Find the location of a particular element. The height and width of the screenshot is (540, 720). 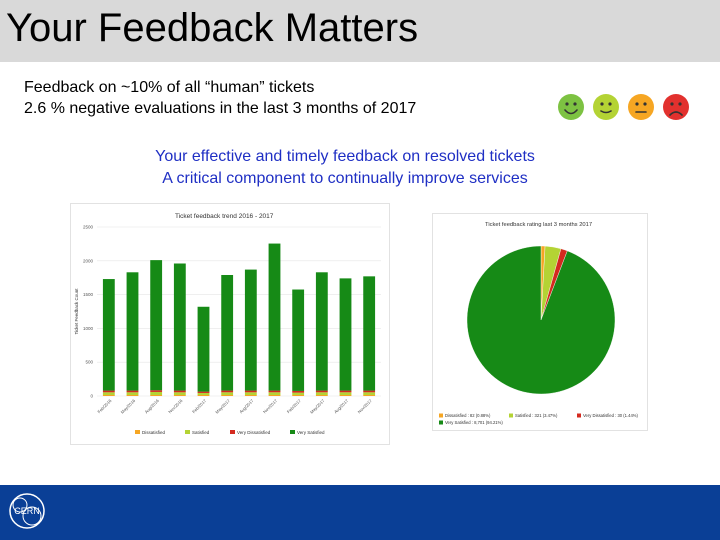

svg-text: CERN is located at coordinates (27, 511).